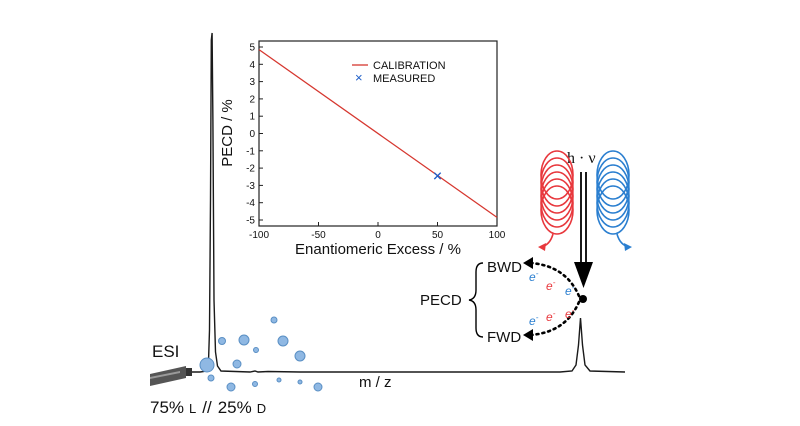  What do you see at coordinates (581, 158) in the screenshot?
I see `photon-label: h · ν` at bounding box center [581, 158].